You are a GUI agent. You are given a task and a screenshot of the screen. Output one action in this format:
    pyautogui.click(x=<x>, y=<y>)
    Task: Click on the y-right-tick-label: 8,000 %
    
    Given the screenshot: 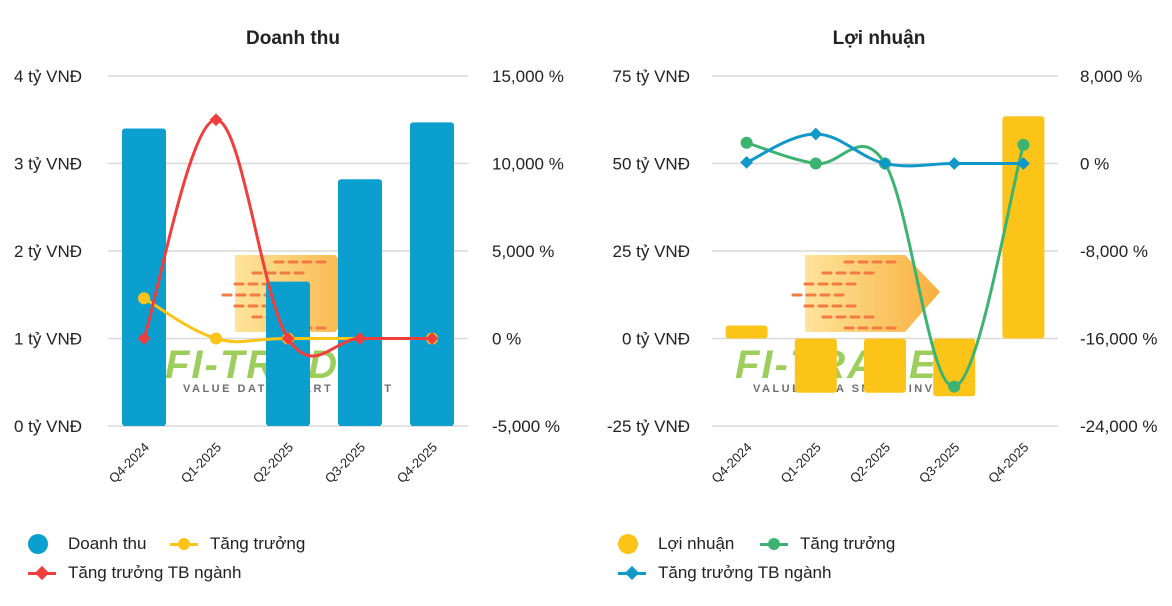 What is the action you would take?
    pyautogui.click(x=1111, y=76)
    